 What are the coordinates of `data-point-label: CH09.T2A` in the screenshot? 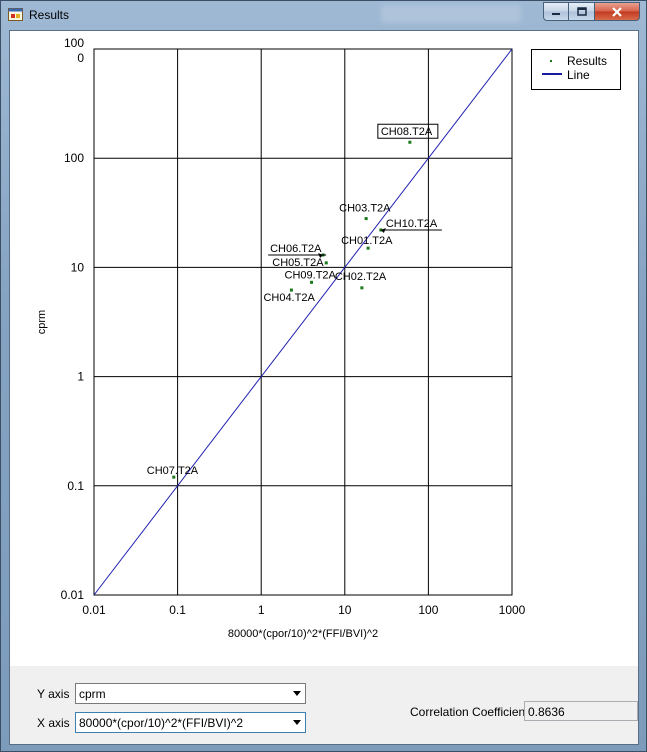 It's located at (311, 275).